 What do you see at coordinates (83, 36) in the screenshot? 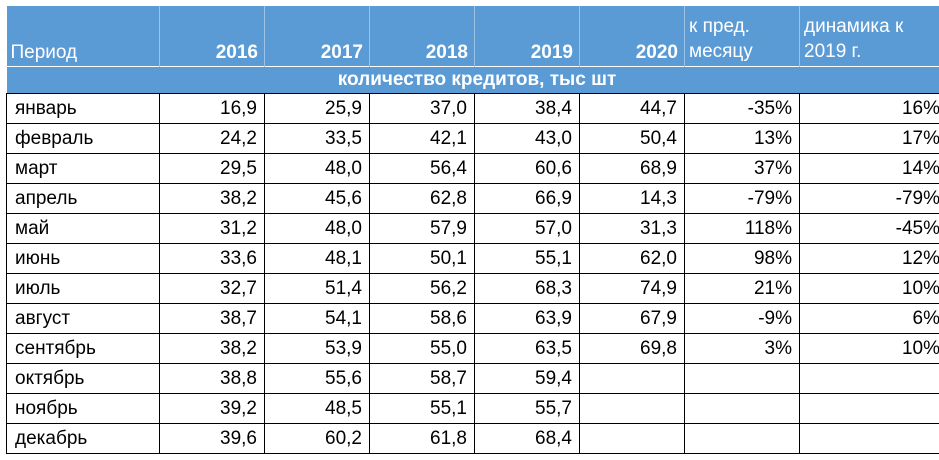
I see `header-period: Период` at bounding box center [83, 36].